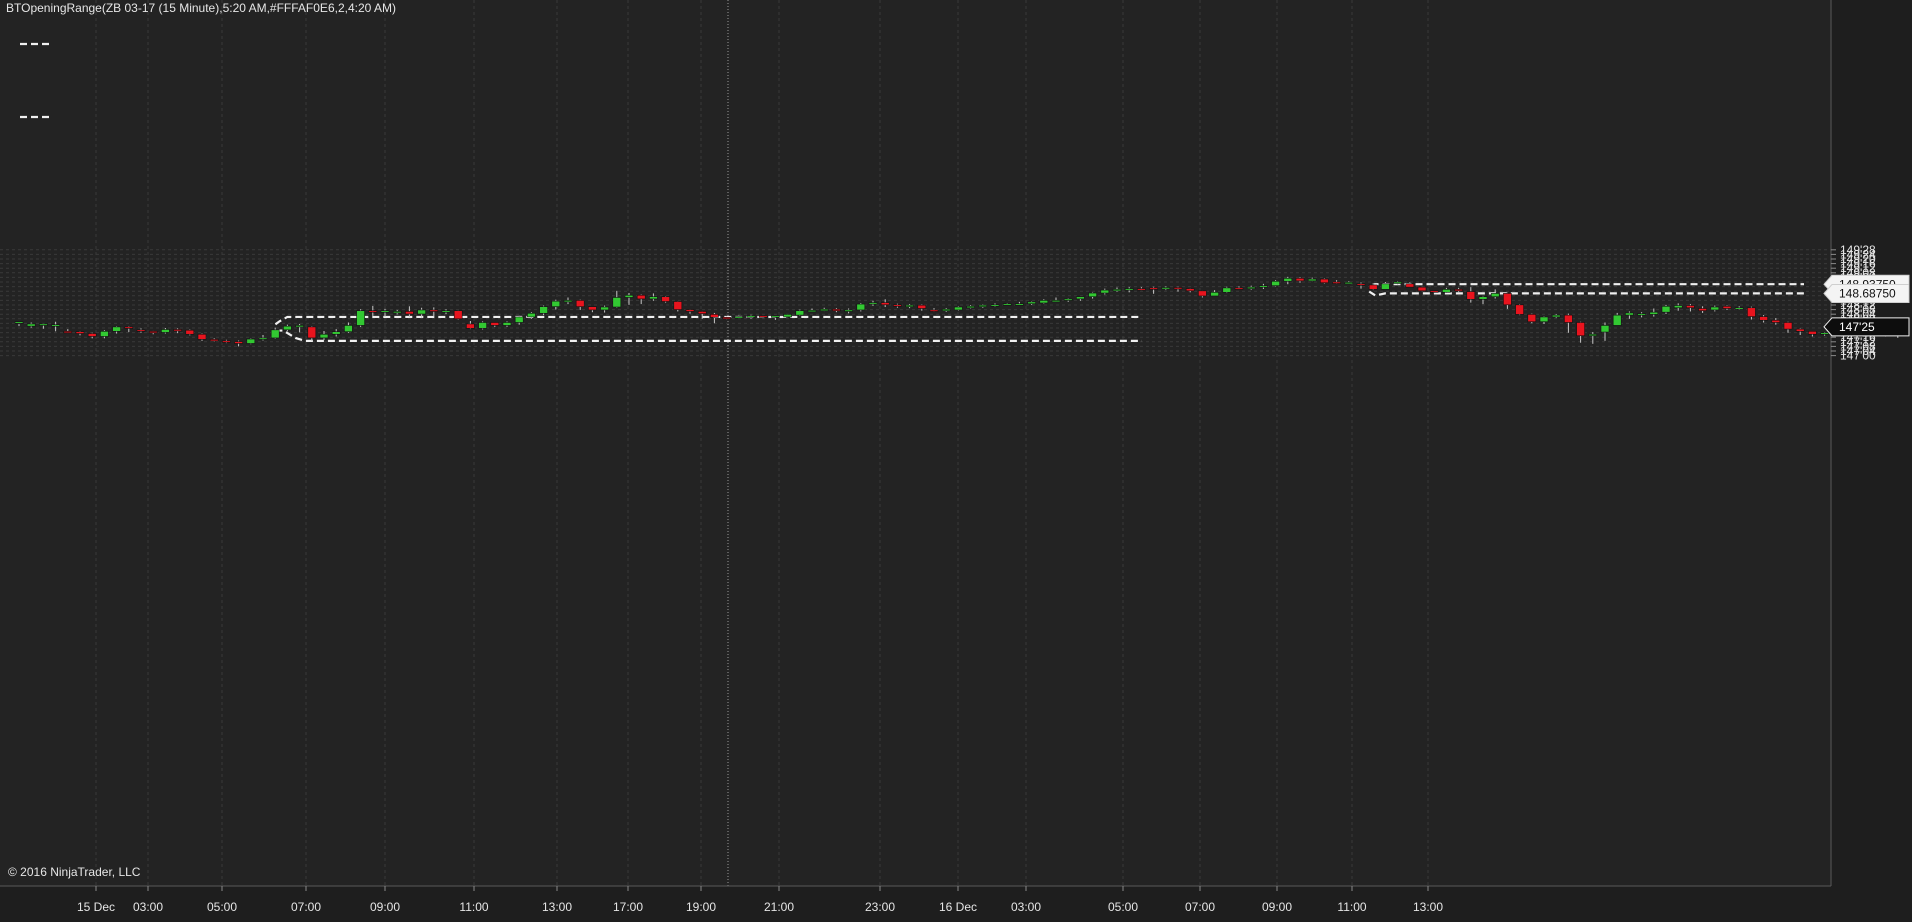  What do you see at coordinates (628, 907) in the screenshot?
I see `x-tick-label: 17:00` at bounding box center [628, 907].